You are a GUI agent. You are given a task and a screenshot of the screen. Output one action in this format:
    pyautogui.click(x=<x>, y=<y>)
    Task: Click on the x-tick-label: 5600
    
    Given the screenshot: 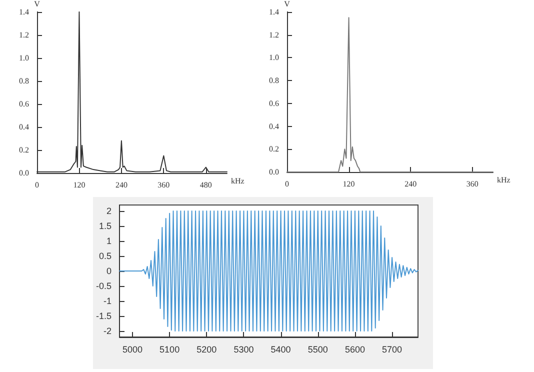 What is the action you would take?
    pyautogui.click(x=354, y=349)
    